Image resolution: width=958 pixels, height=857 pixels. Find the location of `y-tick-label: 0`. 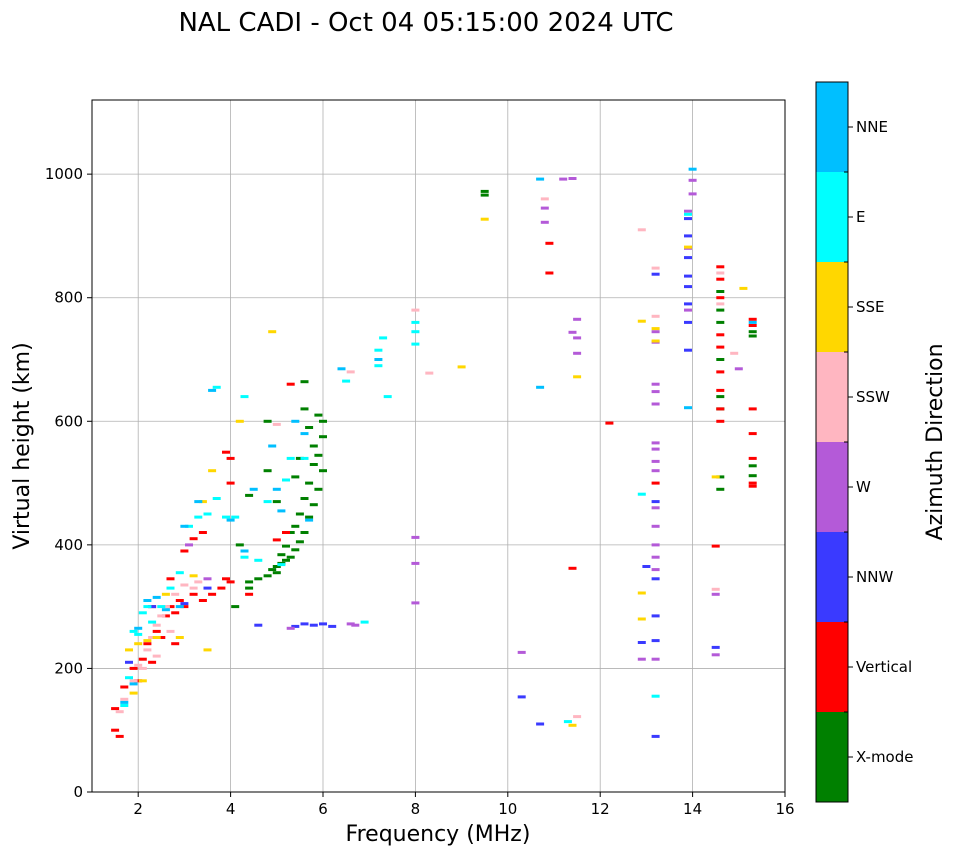

y-tick-label: 0 is located at coordinates (78, 792).